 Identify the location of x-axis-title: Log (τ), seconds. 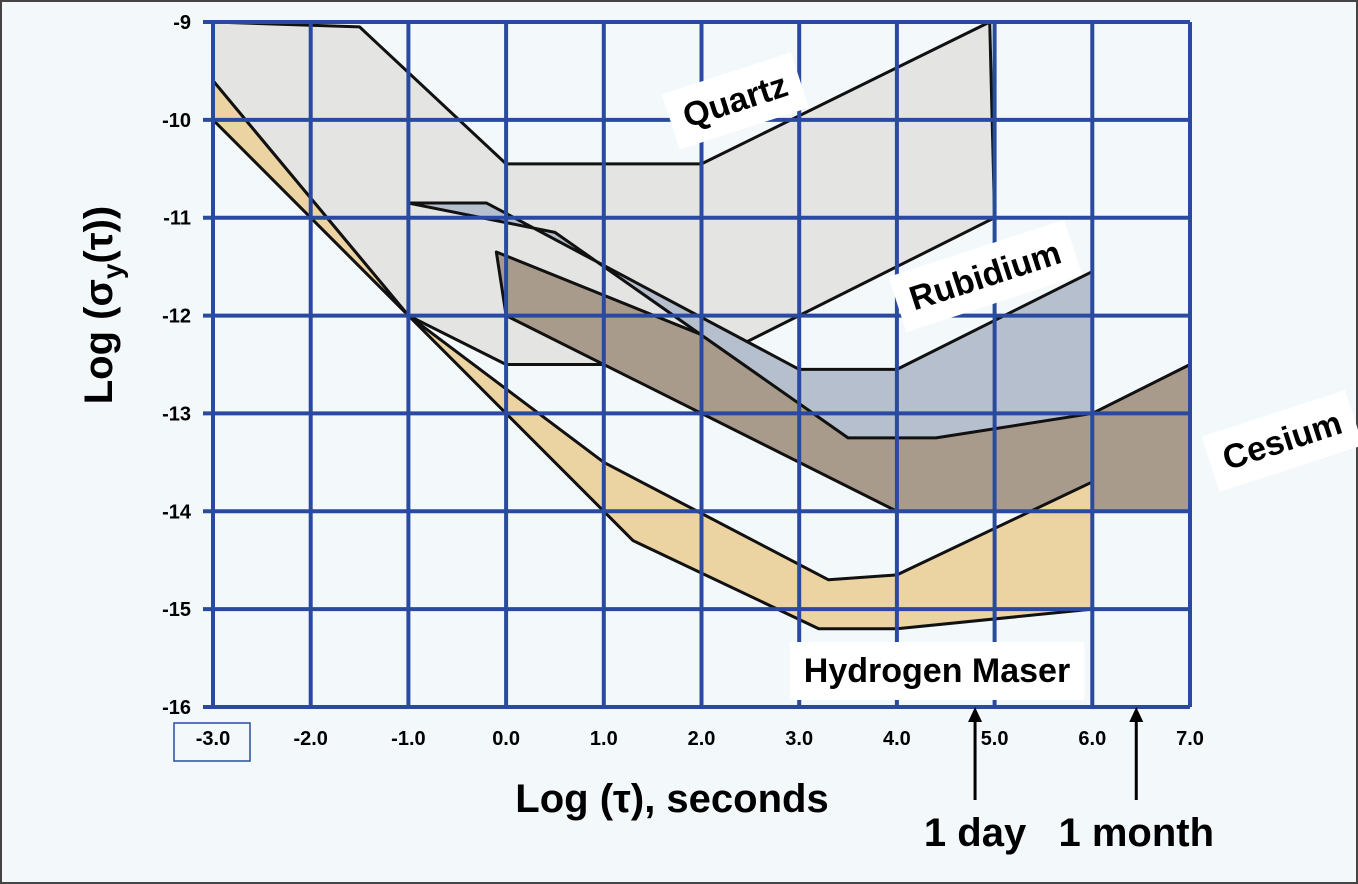
(671, 799).